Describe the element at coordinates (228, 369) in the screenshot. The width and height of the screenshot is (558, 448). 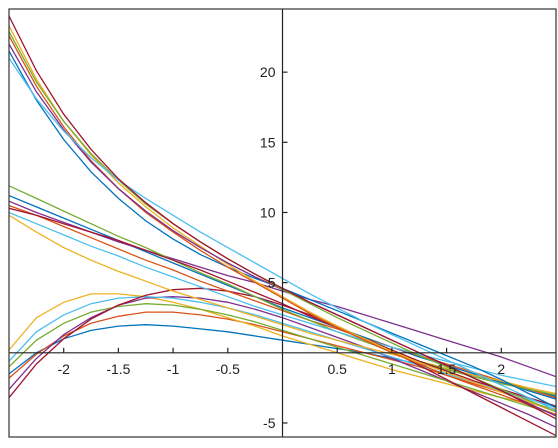
I see `x-tick-label: -0.5` at that location.